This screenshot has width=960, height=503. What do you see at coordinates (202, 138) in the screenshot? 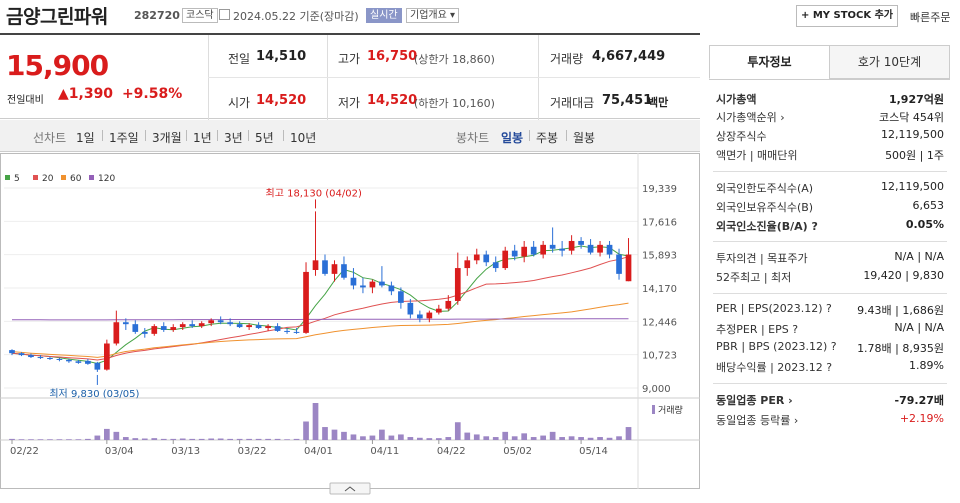
I see `period-tab: 1년` at bounding box center [202, 138].